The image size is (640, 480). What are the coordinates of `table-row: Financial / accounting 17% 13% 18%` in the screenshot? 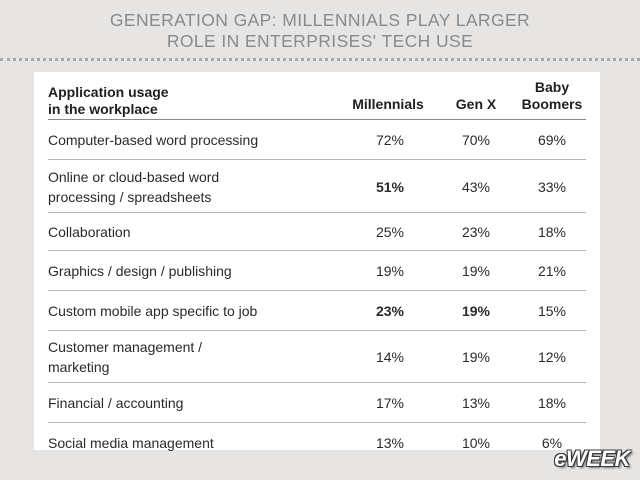 It's located at (317, 403).